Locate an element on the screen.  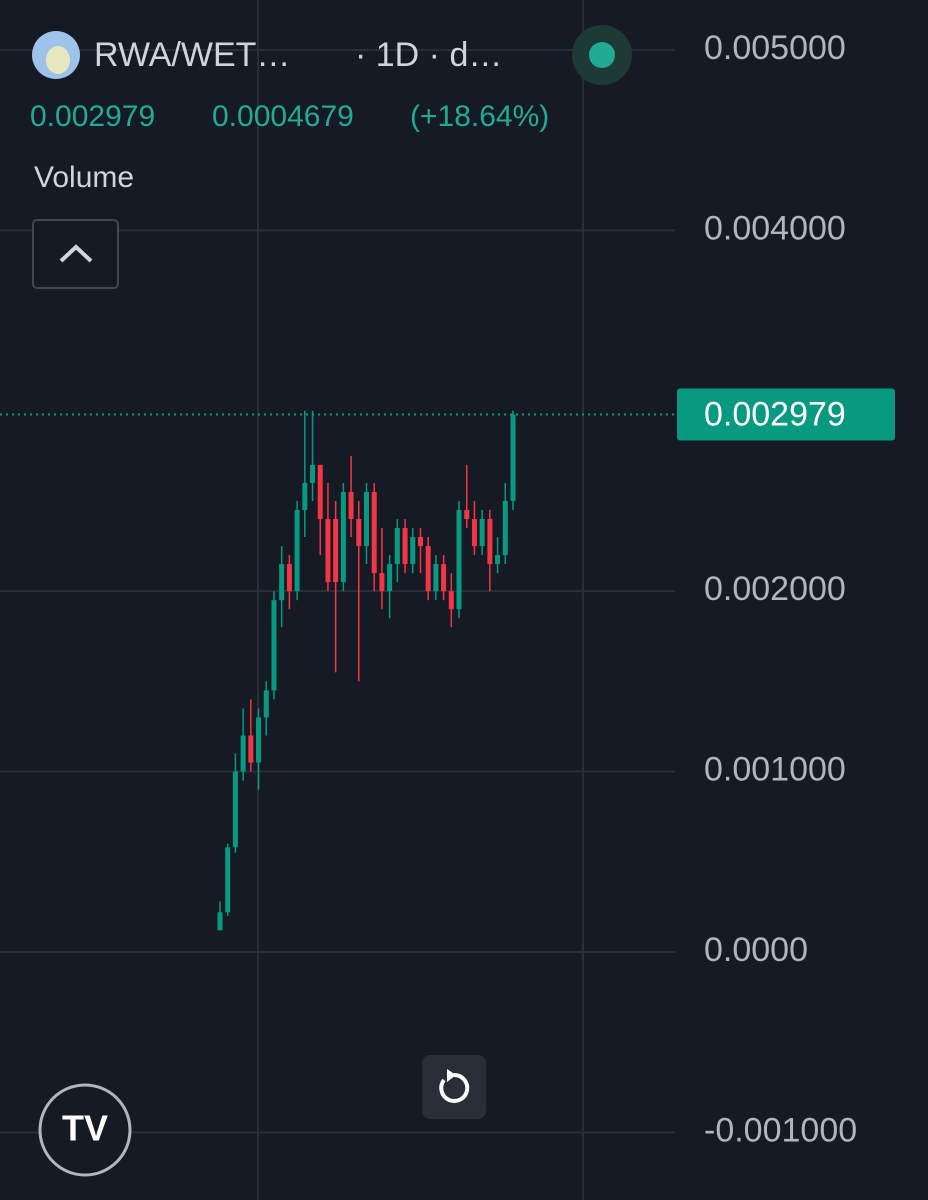
collapse-button is located at coordinates (75, 254).